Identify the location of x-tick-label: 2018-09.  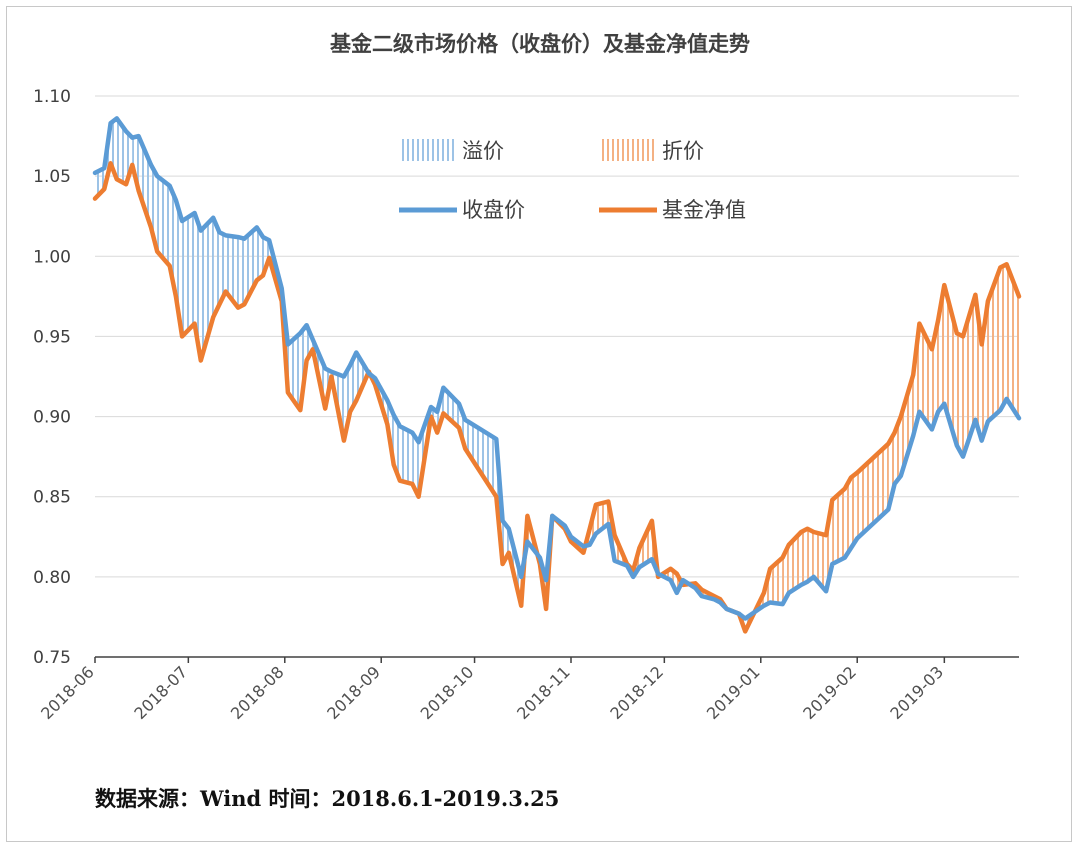
(353, 692).